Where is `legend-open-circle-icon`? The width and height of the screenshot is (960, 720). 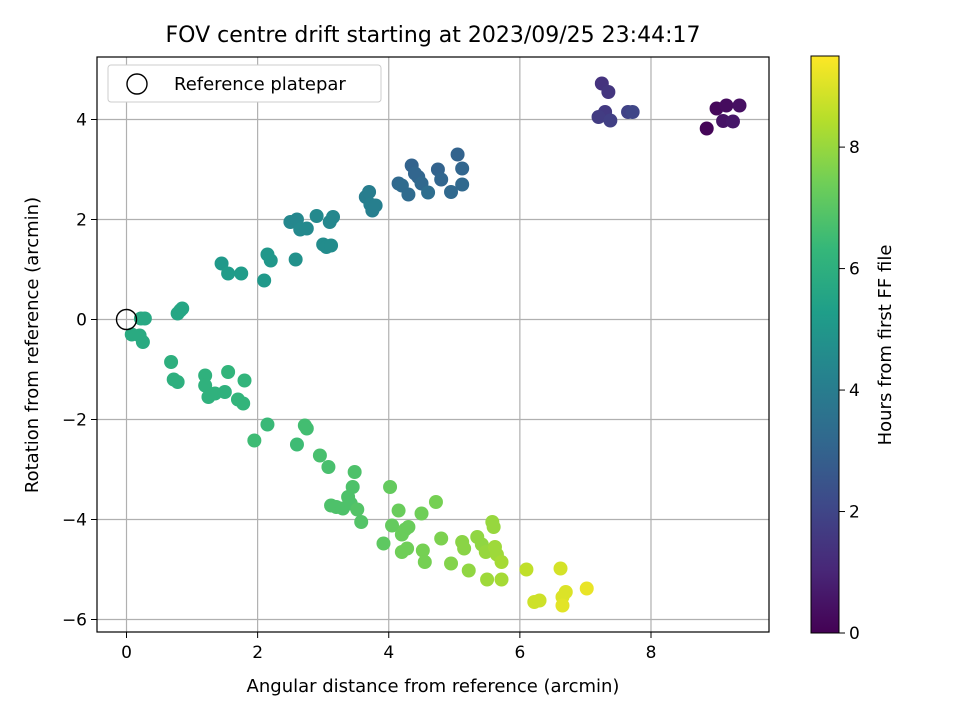 legend-open-circle-icon is located at coordinates (137, 84).